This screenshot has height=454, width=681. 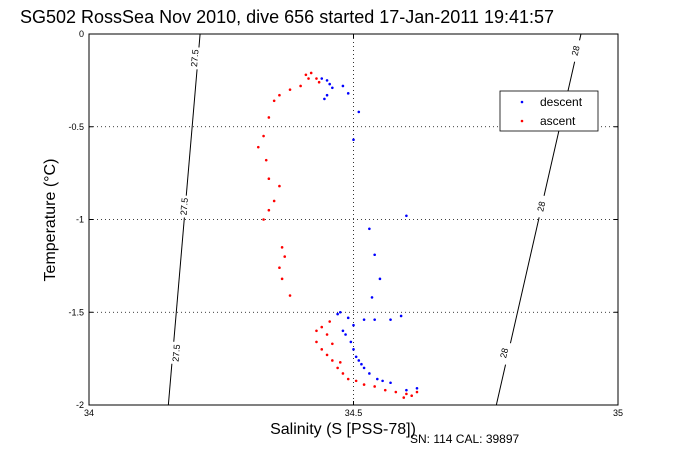 What do you see at coordinates (522, 121) in the screenshot?
I see `legend-marker-ascent` at bounding box center [522, 121].